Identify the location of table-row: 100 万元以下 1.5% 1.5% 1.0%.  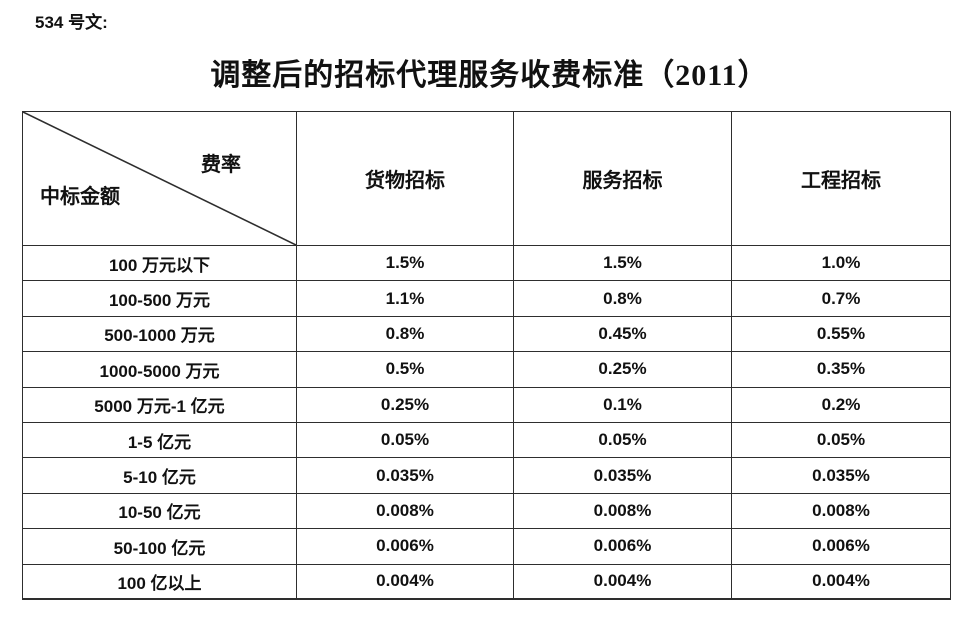
(486, 263).